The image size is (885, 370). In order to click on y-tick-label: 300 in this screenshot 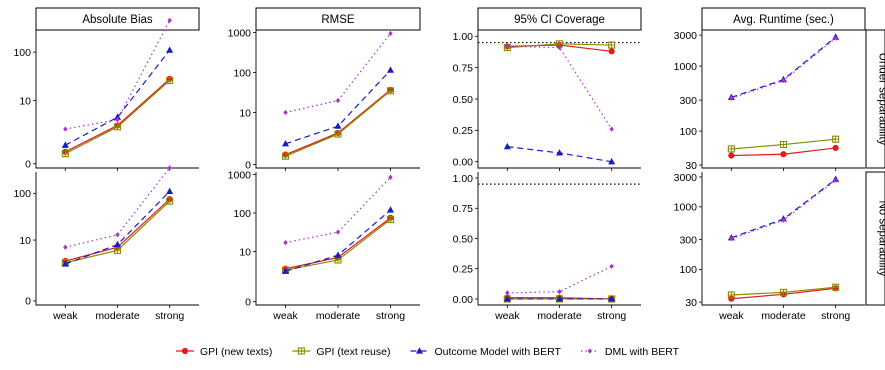, I will do `click(688, 101)`.